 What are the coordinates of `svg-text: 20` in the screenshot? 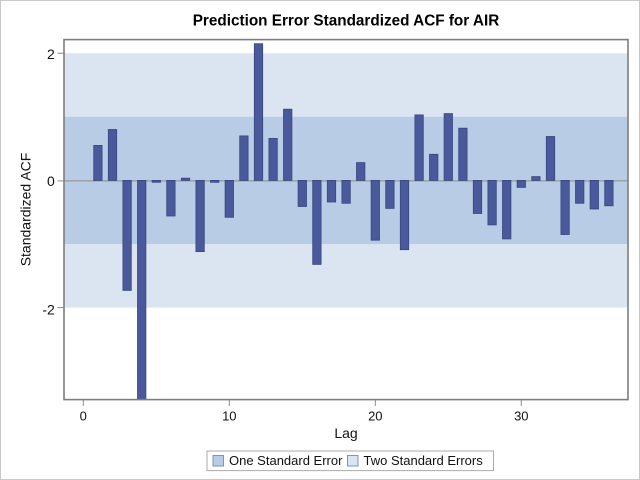 It's located at (375, 416).